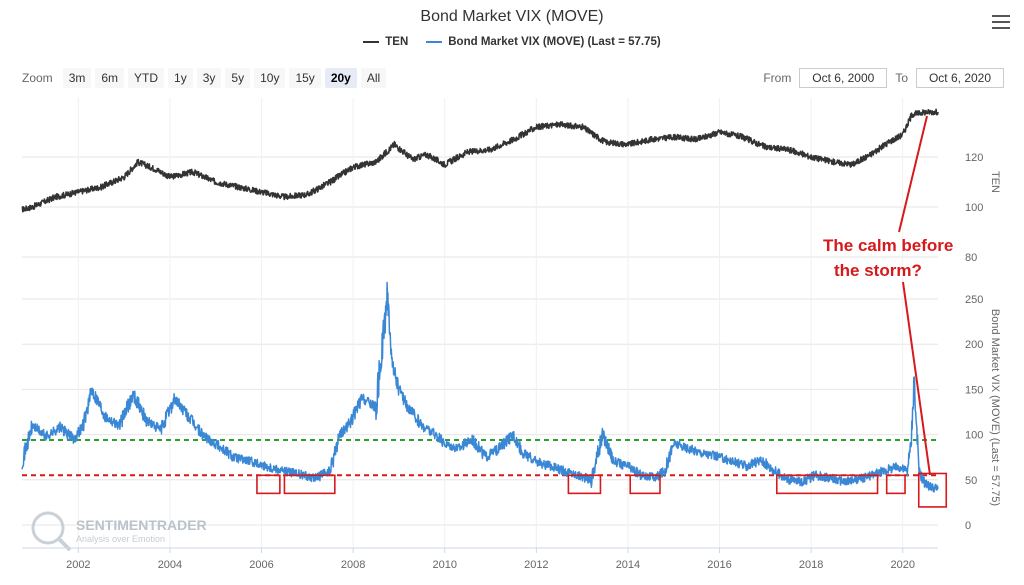 The width and height of the screenshot is (1024, 585). I want to click on y-tick-label: 0, so click(968, 526).